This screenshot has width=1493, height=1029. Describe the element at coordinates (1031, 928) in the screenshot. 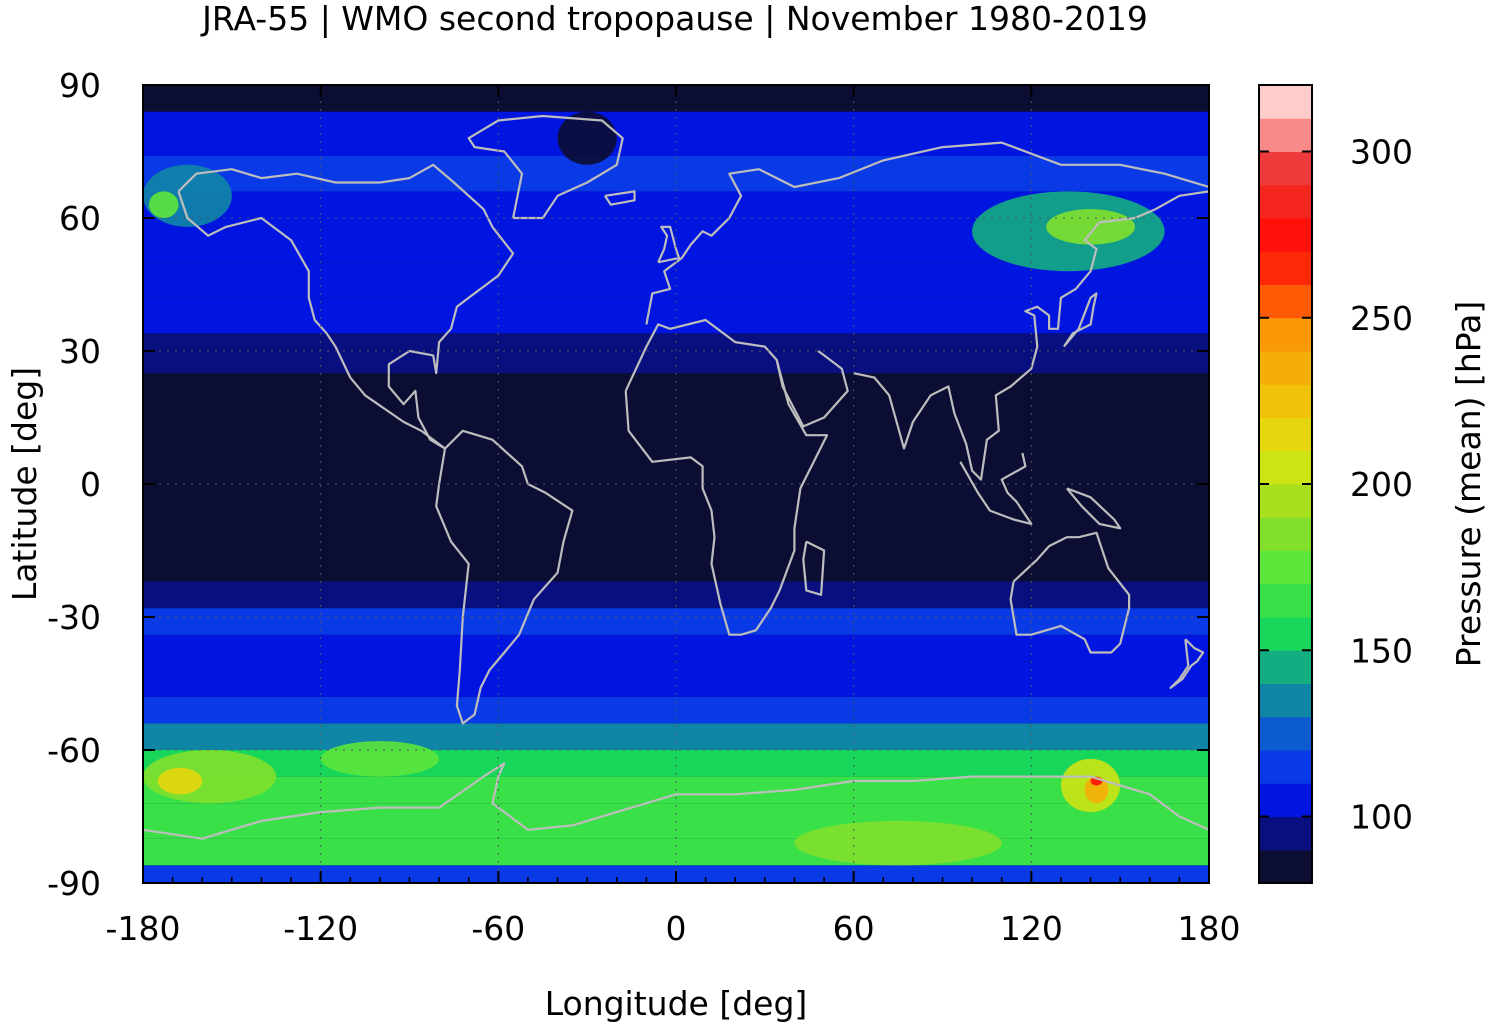

I see `x-tick-label: 120` at that location.